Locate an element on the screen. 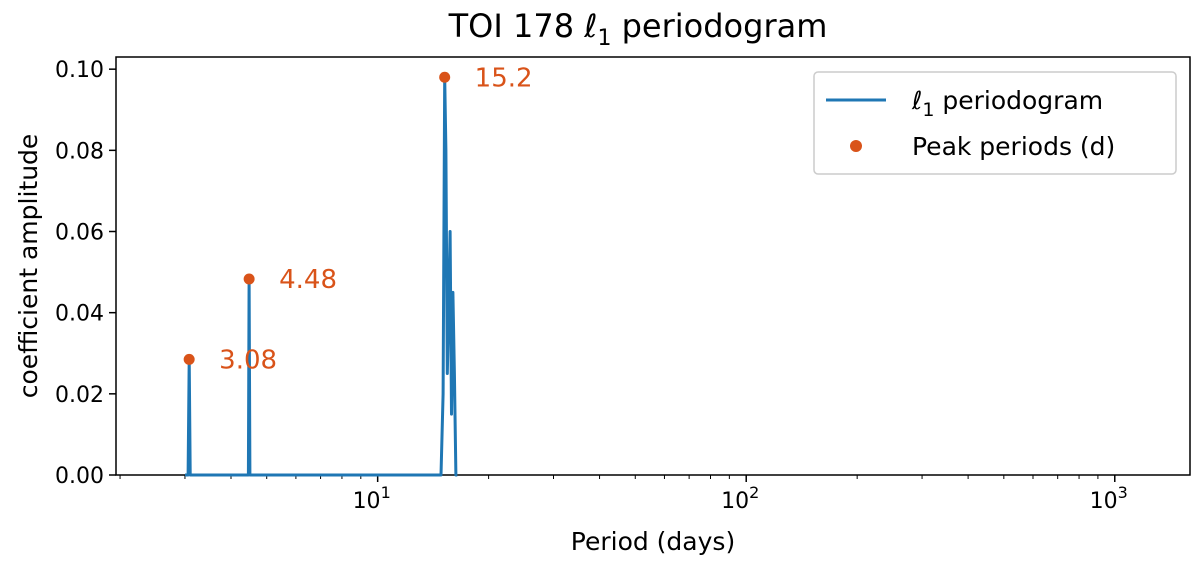  title-subscript: 1 is located at coordinates (604, 38).